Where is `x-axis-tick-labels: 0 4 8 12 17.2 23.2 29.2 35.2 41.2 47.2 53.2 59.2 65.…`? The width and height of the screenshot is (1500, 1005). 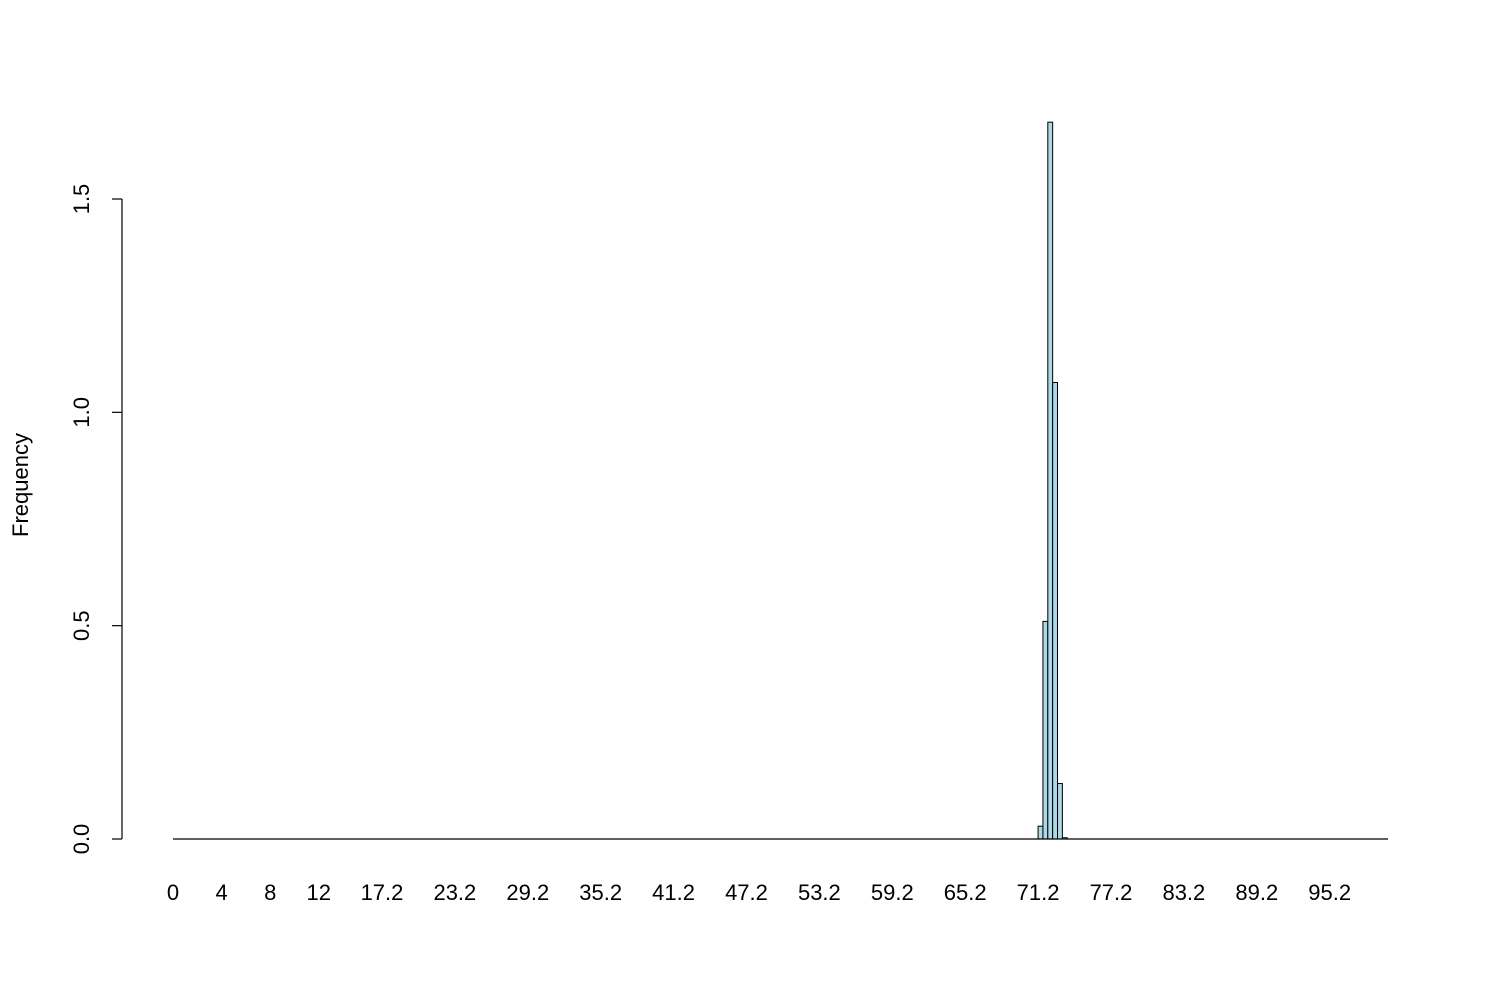
x-axis-tick-labels: 0 4 8 12 17.2 23.2 29.2 35.2 41.2 47.2 53.2 59.2 65.… is located at coordinates (759, 892).